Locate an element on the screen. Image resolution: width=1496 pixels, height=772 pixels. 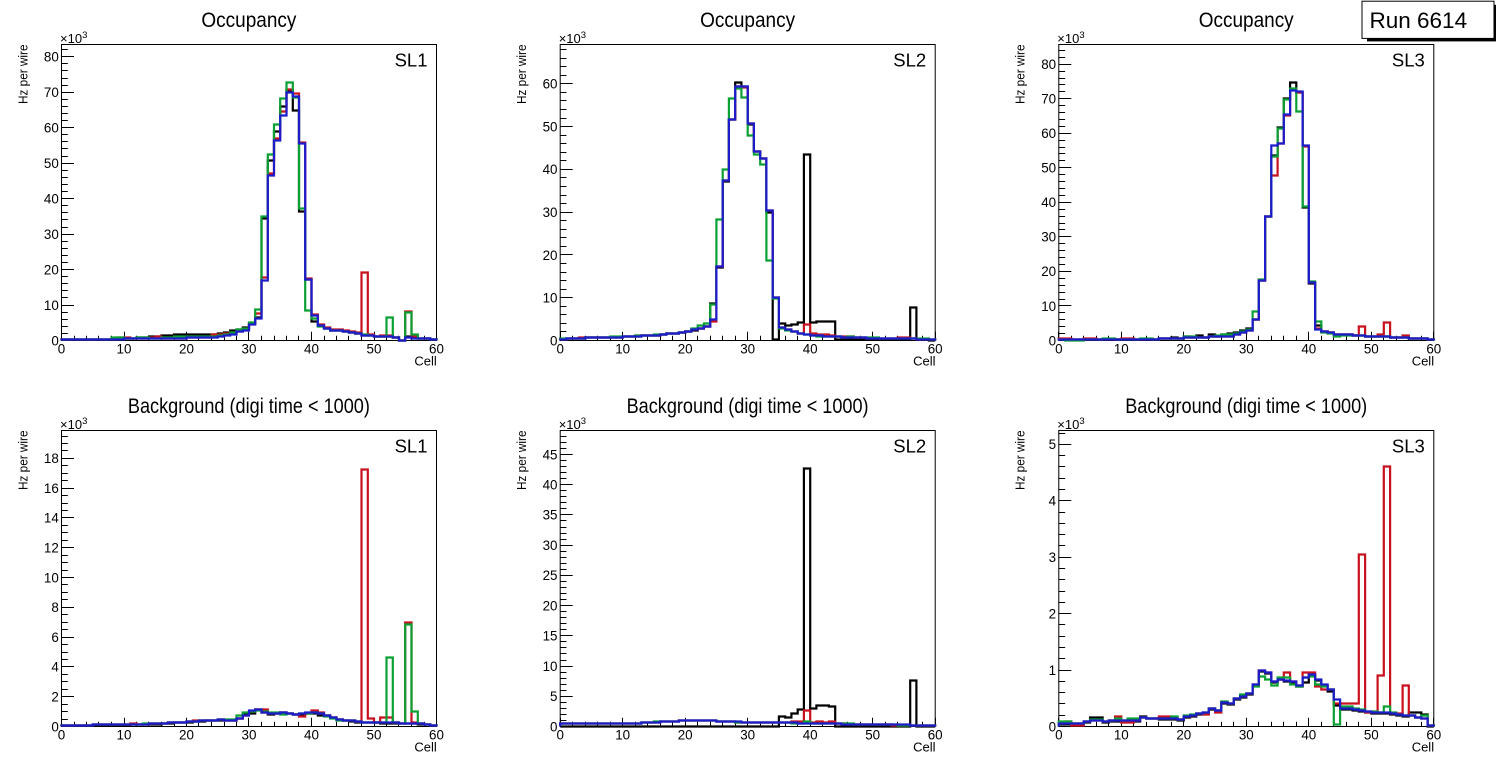
svg-text: 14 is located at coordinates (51, 518).